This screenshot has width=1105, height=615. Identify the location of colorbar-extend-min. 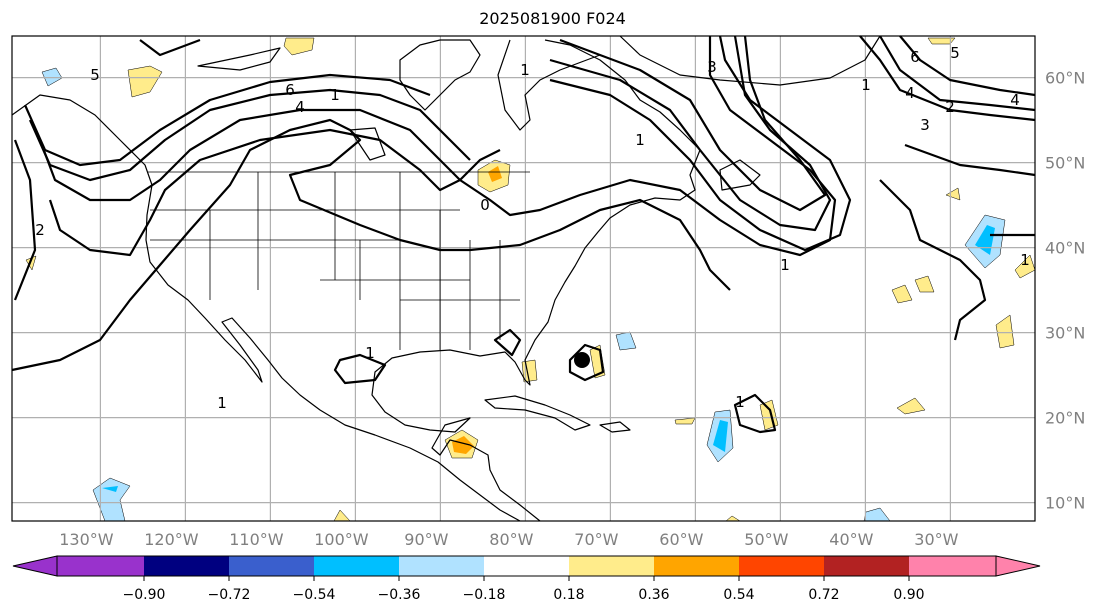
(35, 566).